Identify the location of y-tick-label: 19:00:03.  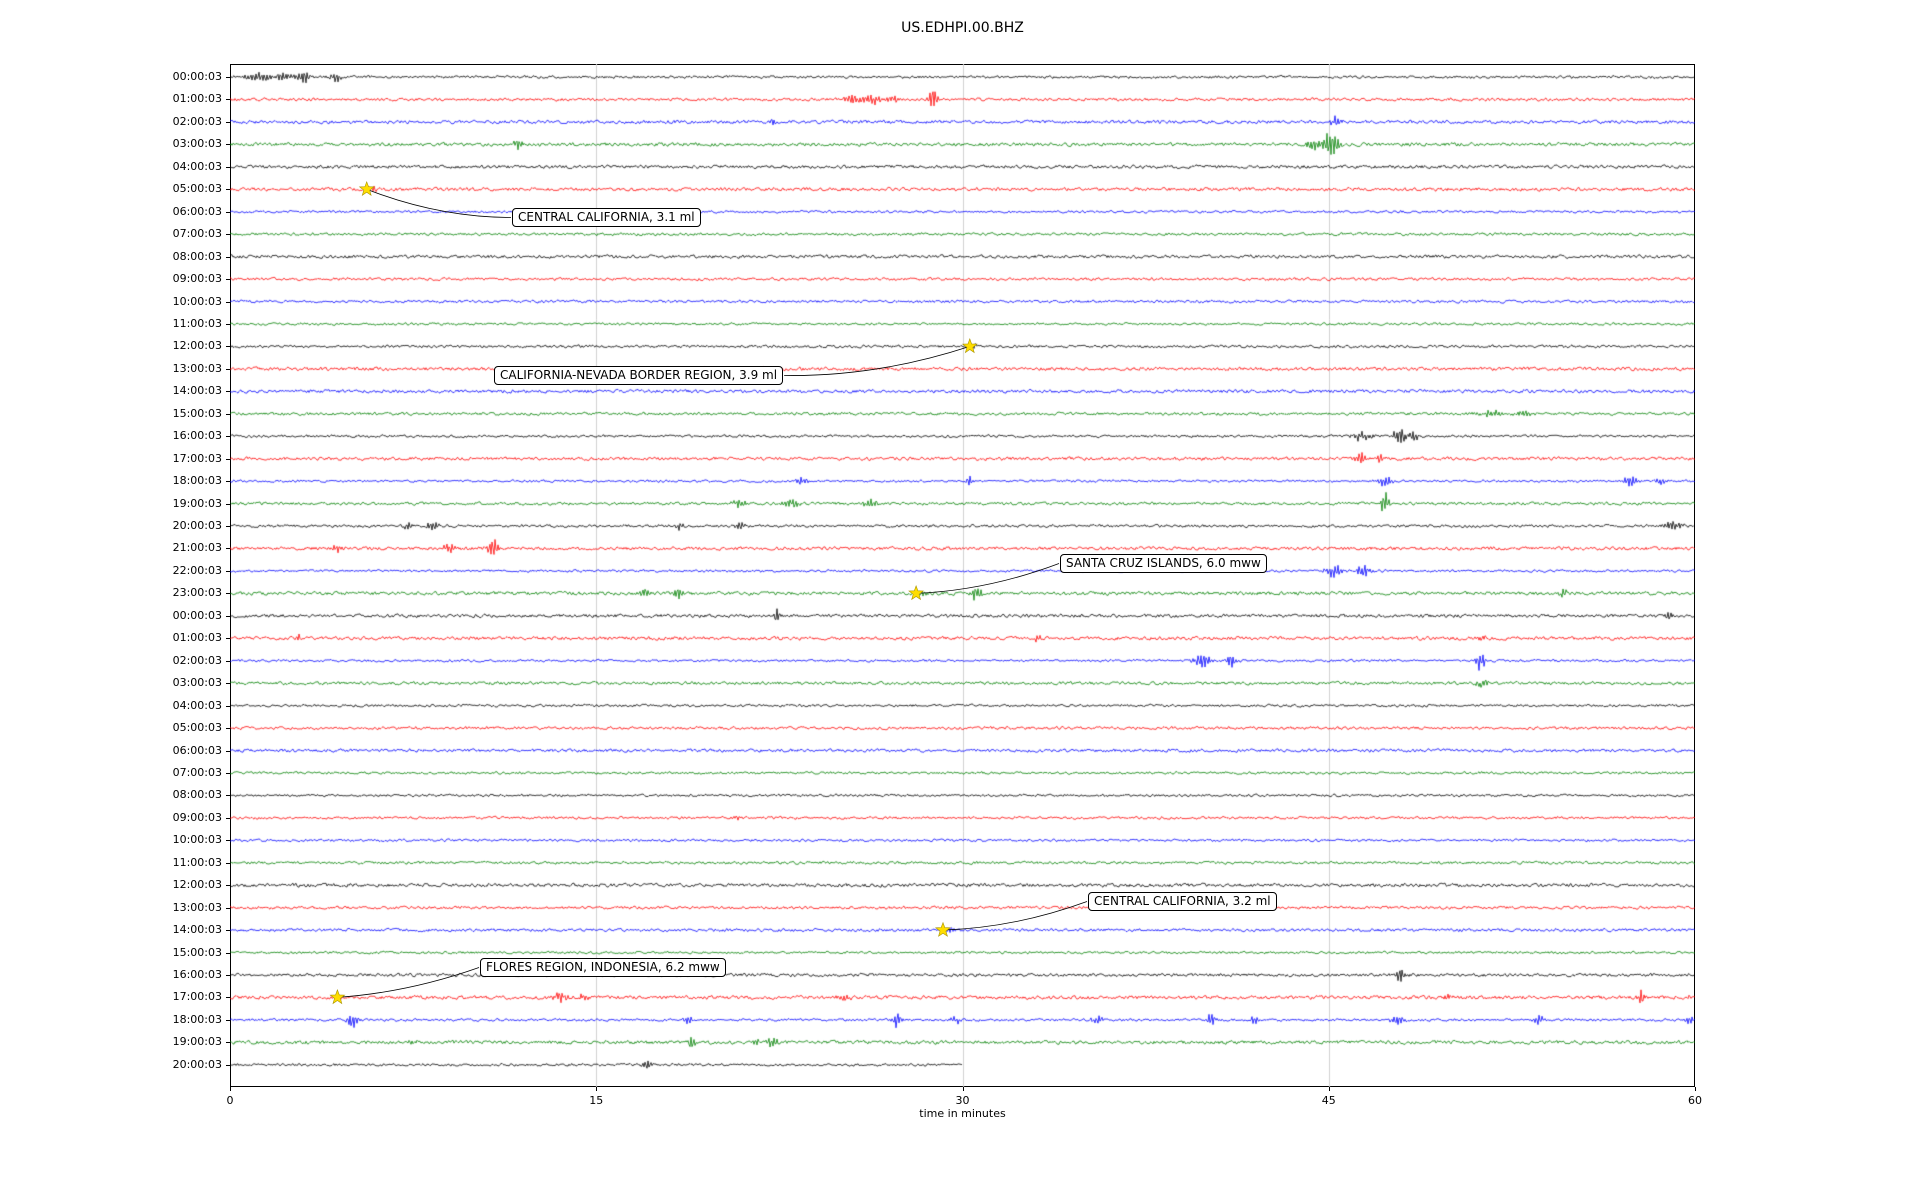
(197, 1042).